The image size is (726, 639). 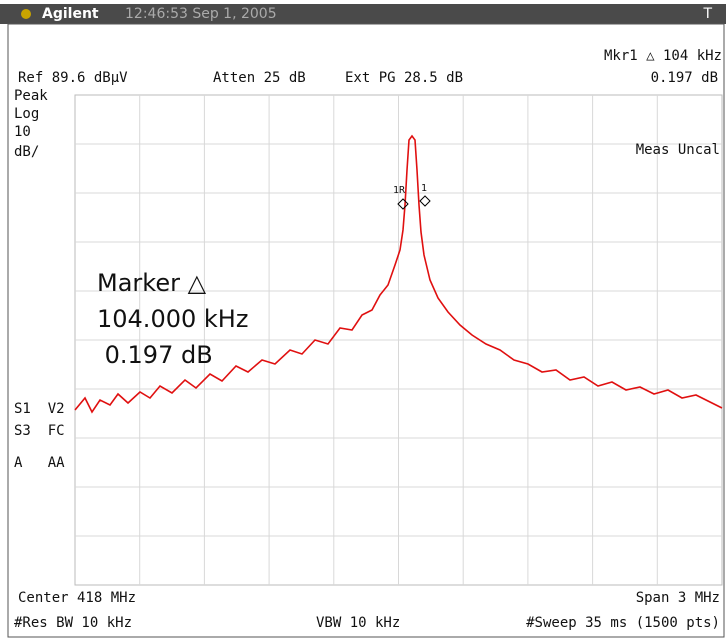 What do you see at coordinates (623, 623) in the screenshot?
I see `sweep: #Sweep 35 ms (1500 pts)` at bounding box center [623, 623].